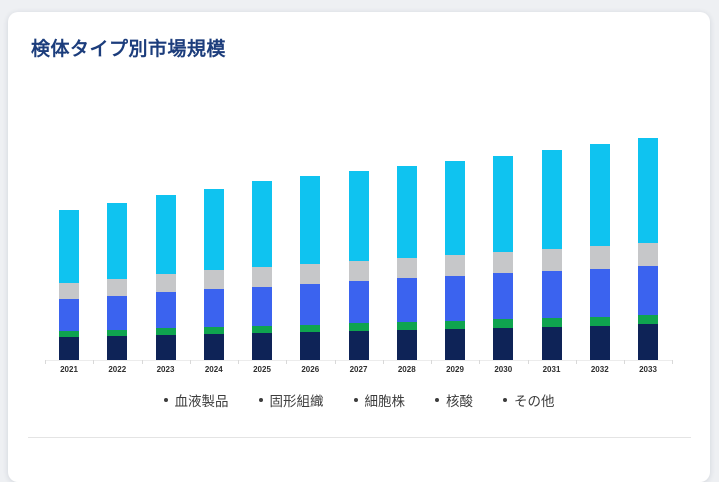  Describe the element at coordinates (379, 400) in the screenshot. I see `legend-item-cell-lines: 細胞株` at that location.